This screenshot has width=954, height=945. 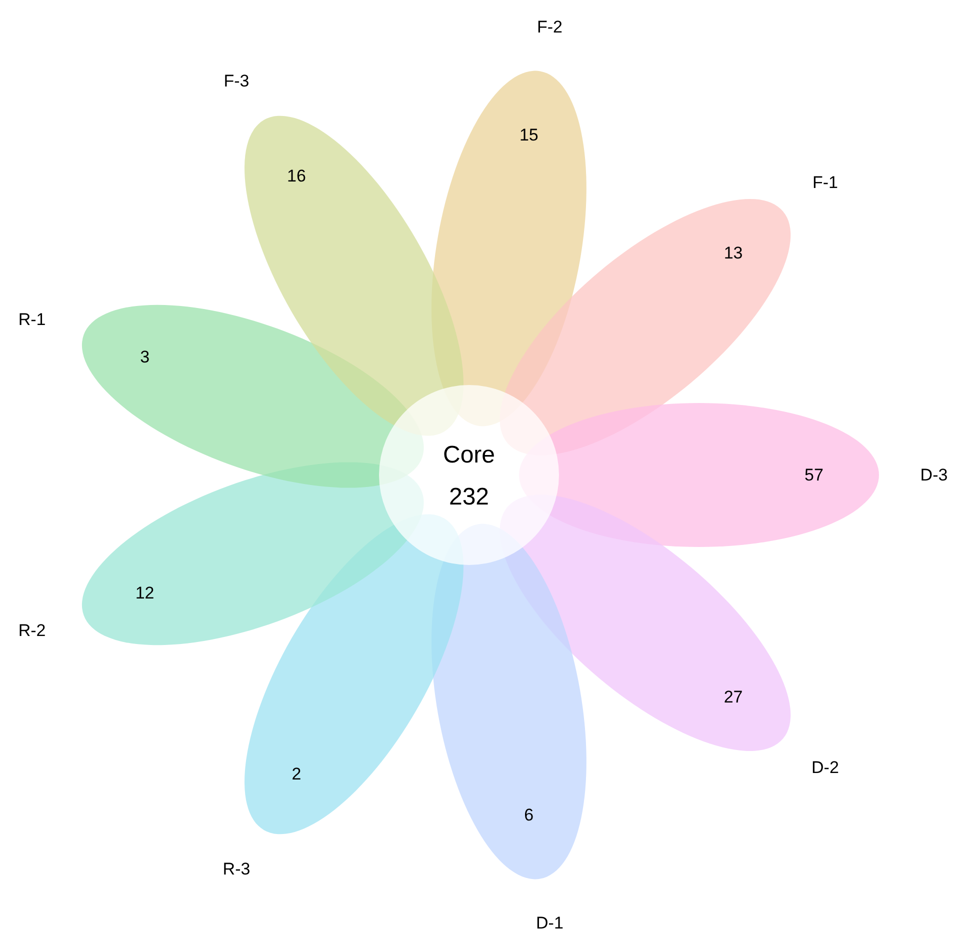 I want to click on category-label: F-3, so click(x=237, y=80).